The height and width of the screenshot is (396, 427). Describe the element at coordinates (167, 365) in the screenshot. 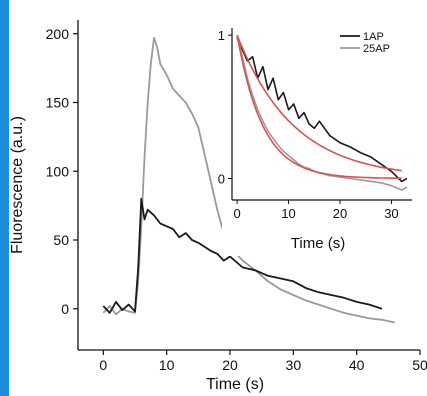

I see `x-tick-label: 10` at that location.